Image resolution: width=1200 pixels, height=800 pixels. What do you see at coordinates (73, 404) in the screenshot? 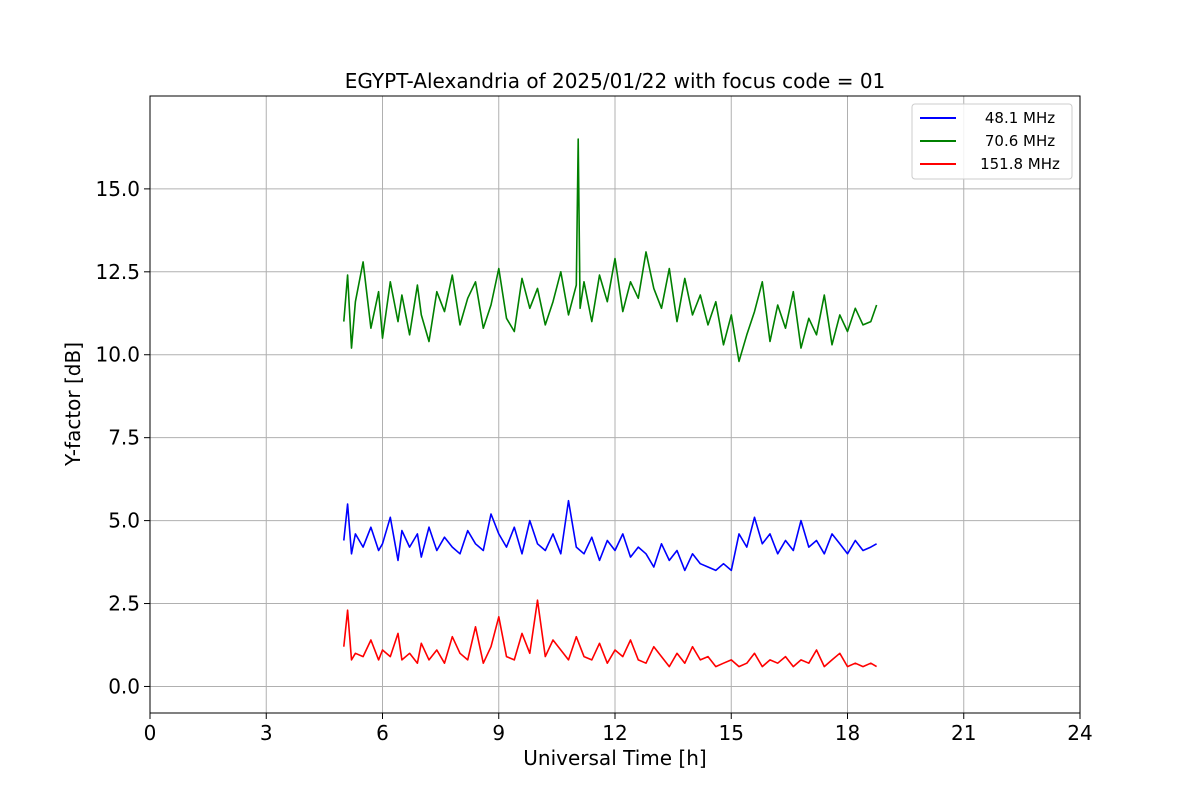
I see `y-axis-label: Y-factor [dB]` at bounding box center [73, 404].